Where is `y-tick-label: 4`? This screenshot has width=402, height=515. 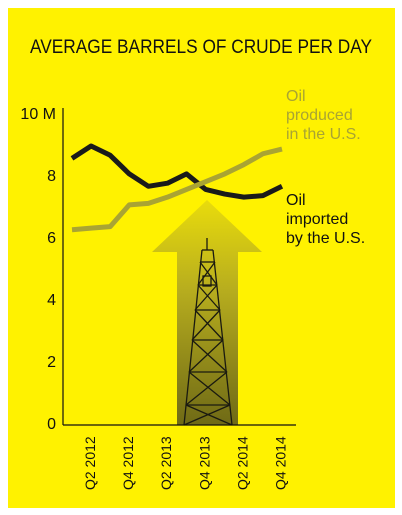
y-tick-label: 4 is located at coordinates (51, 300).